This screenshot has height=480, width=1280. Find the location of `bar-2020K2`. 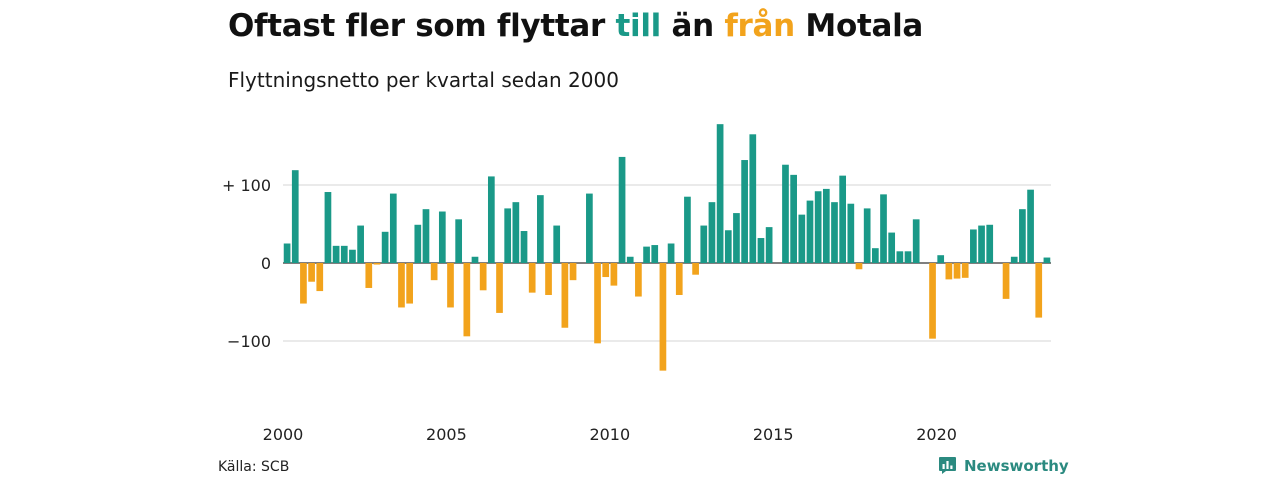

bar-2020K2 is located at coordinates (949, 271).